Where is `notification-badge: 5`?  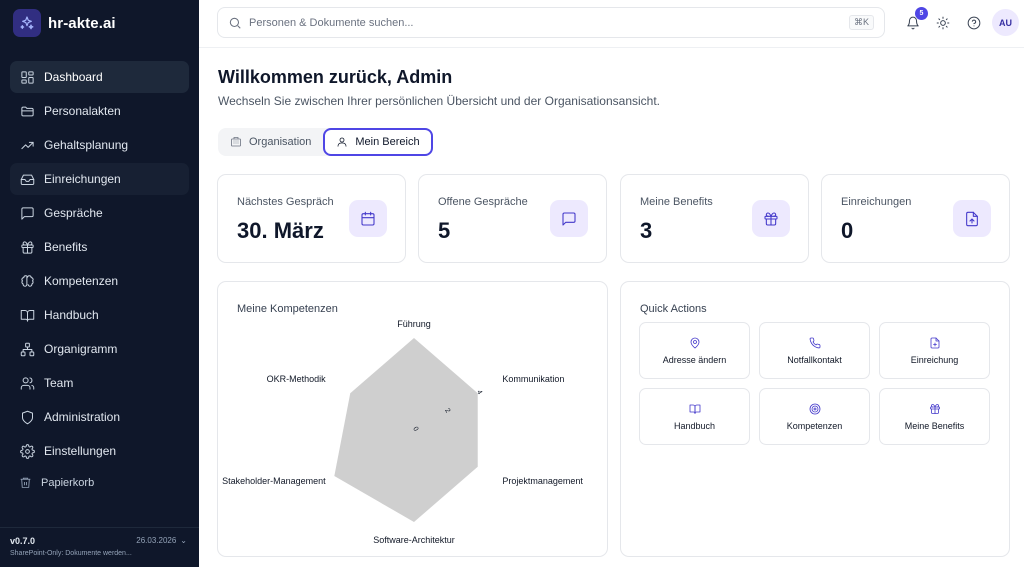
notification-badge: 5 is located at coordinates (921, 13).